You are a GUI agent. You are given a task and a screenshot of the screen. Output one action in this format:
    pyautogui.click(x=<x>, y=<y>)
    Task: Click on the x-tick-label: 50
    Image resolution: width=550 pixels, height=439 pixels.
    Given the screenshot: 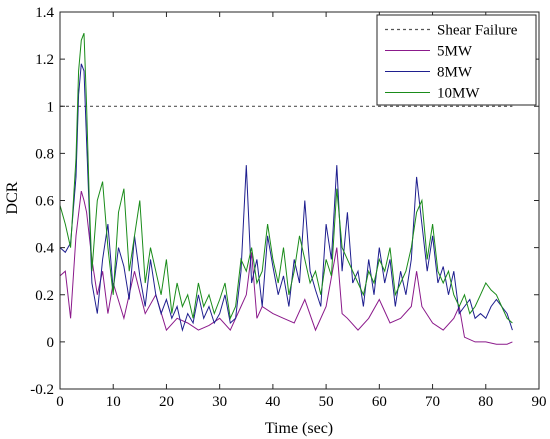 What is the action you would take?
    pyautogui.click(x=326, y=402)
    